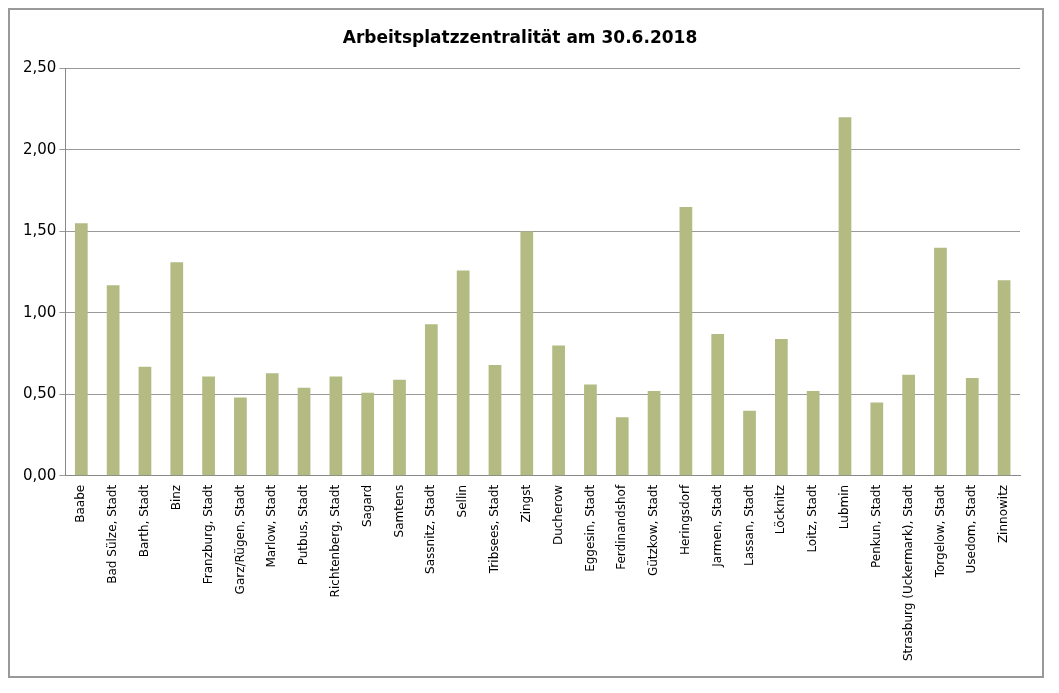 This screenshot has width=1059, height=693. What do you see at coordinates (144, 521) in the screenshot?
I see `x-tick-label: Barth, Stadt` at bounding box center [144, 521].